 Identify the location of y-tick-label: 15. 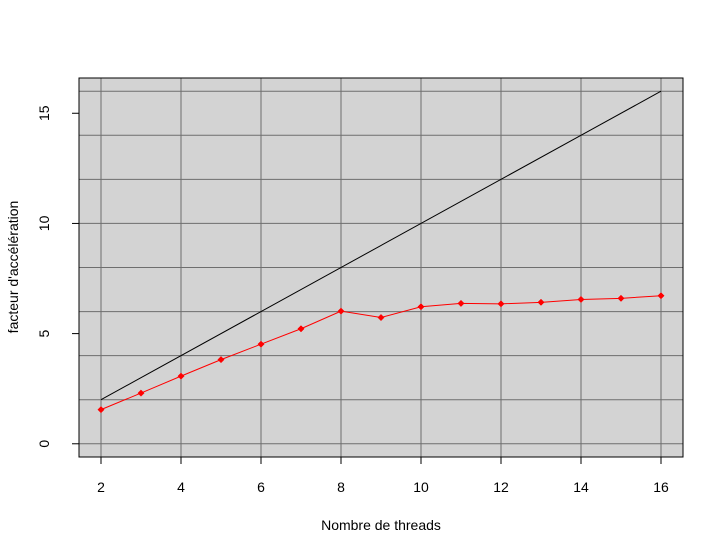
(44, 113).